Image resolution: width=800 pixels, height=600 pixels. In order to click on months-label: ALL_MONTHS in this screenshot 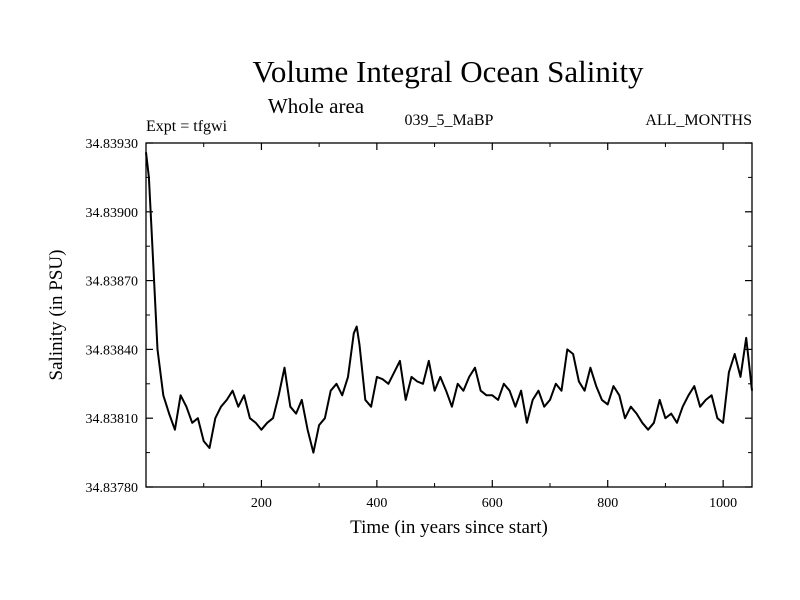, I will do `click(698, 120)`.